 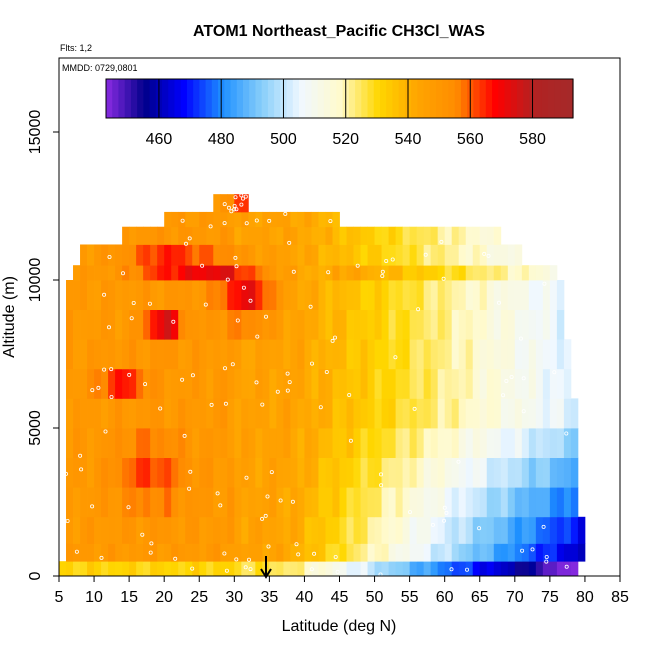 What do you see at coordinates (283, 139) in the screenshot?
I see `colorbar-tick-label: 500` at bounding box center [283, 139].